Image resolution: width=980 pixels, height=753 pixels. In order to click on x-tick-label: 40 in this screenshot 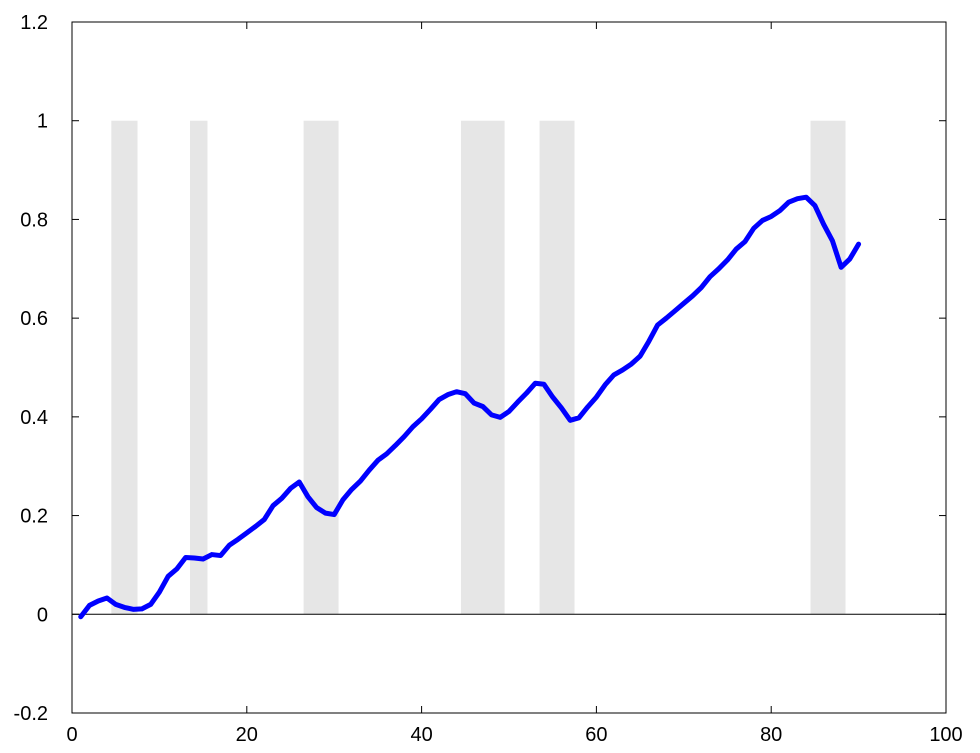, I will do `click(421, 735)`.